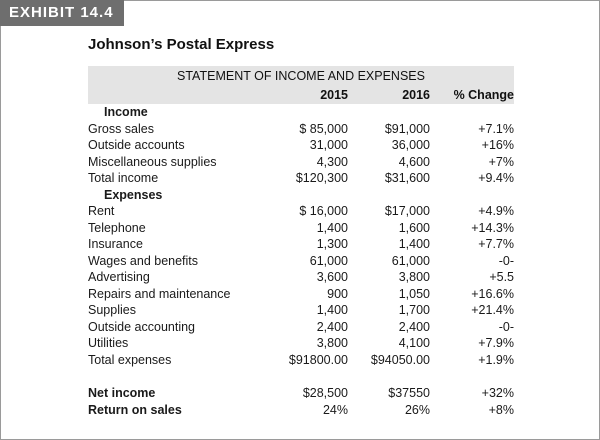  I want to click on value-change: +32%, so click(497, 393).